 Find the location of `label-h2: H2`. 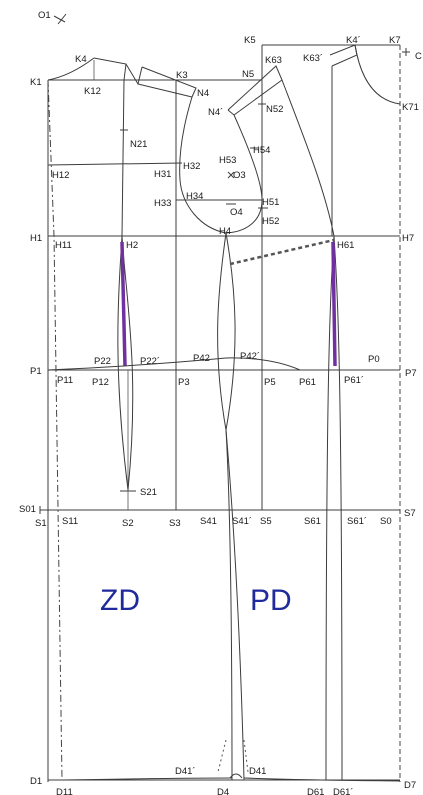

label-h2: H2 is located at coordinates (132, 245).